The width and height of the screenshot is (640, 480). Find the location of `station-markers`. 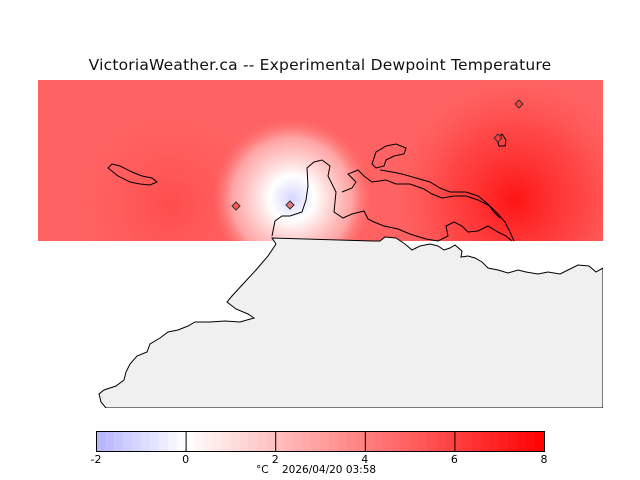

station-markers is located at coordinates (377, 155).